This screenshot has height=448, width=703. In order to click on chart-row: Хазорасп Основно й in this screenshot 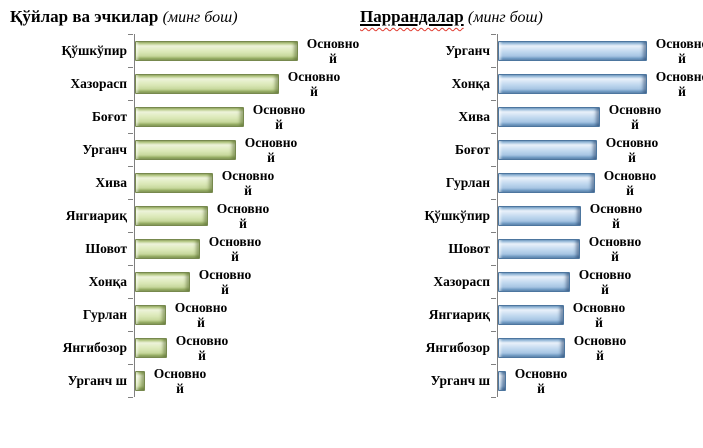, I will do `click(526, 281)`.